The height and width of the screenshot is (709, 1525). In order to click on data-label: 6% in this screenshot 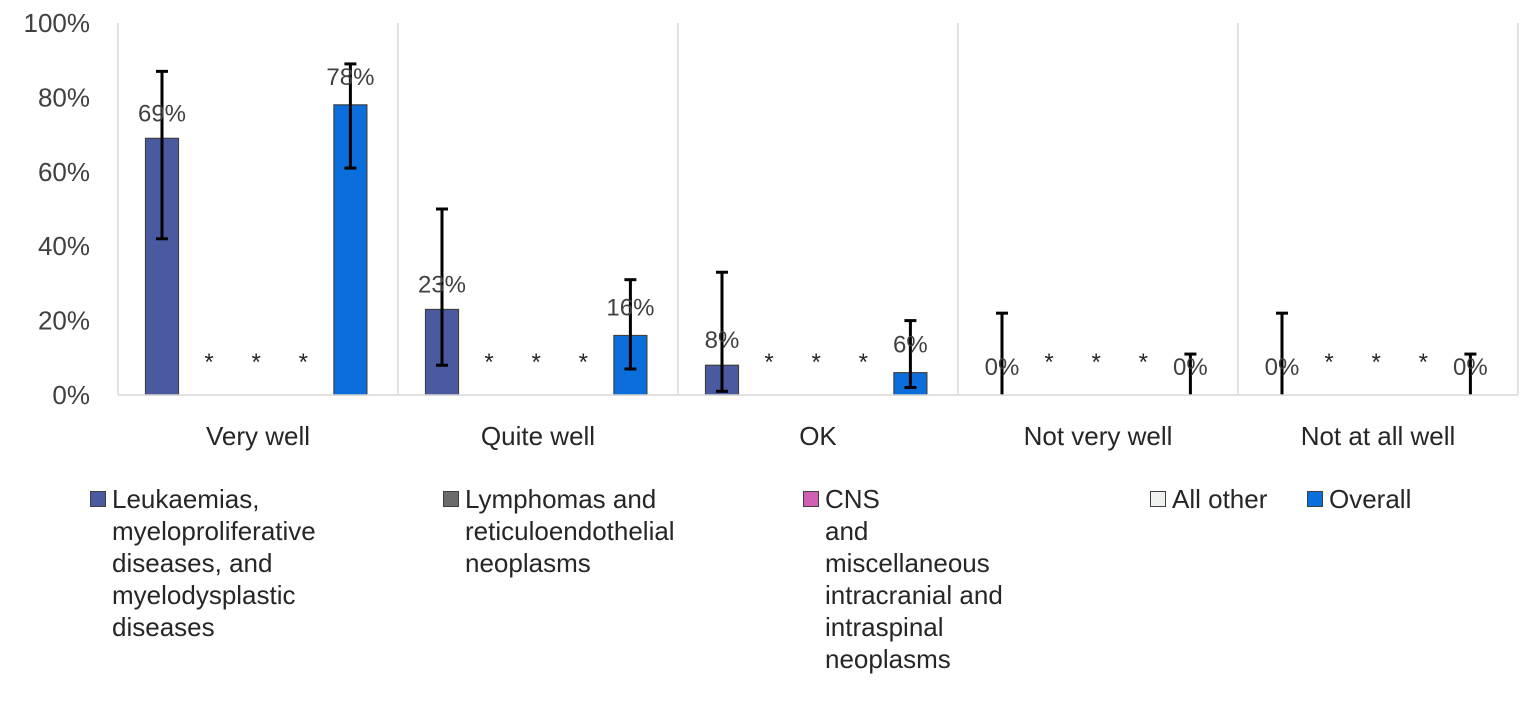, I will do `click(910, 345)`.